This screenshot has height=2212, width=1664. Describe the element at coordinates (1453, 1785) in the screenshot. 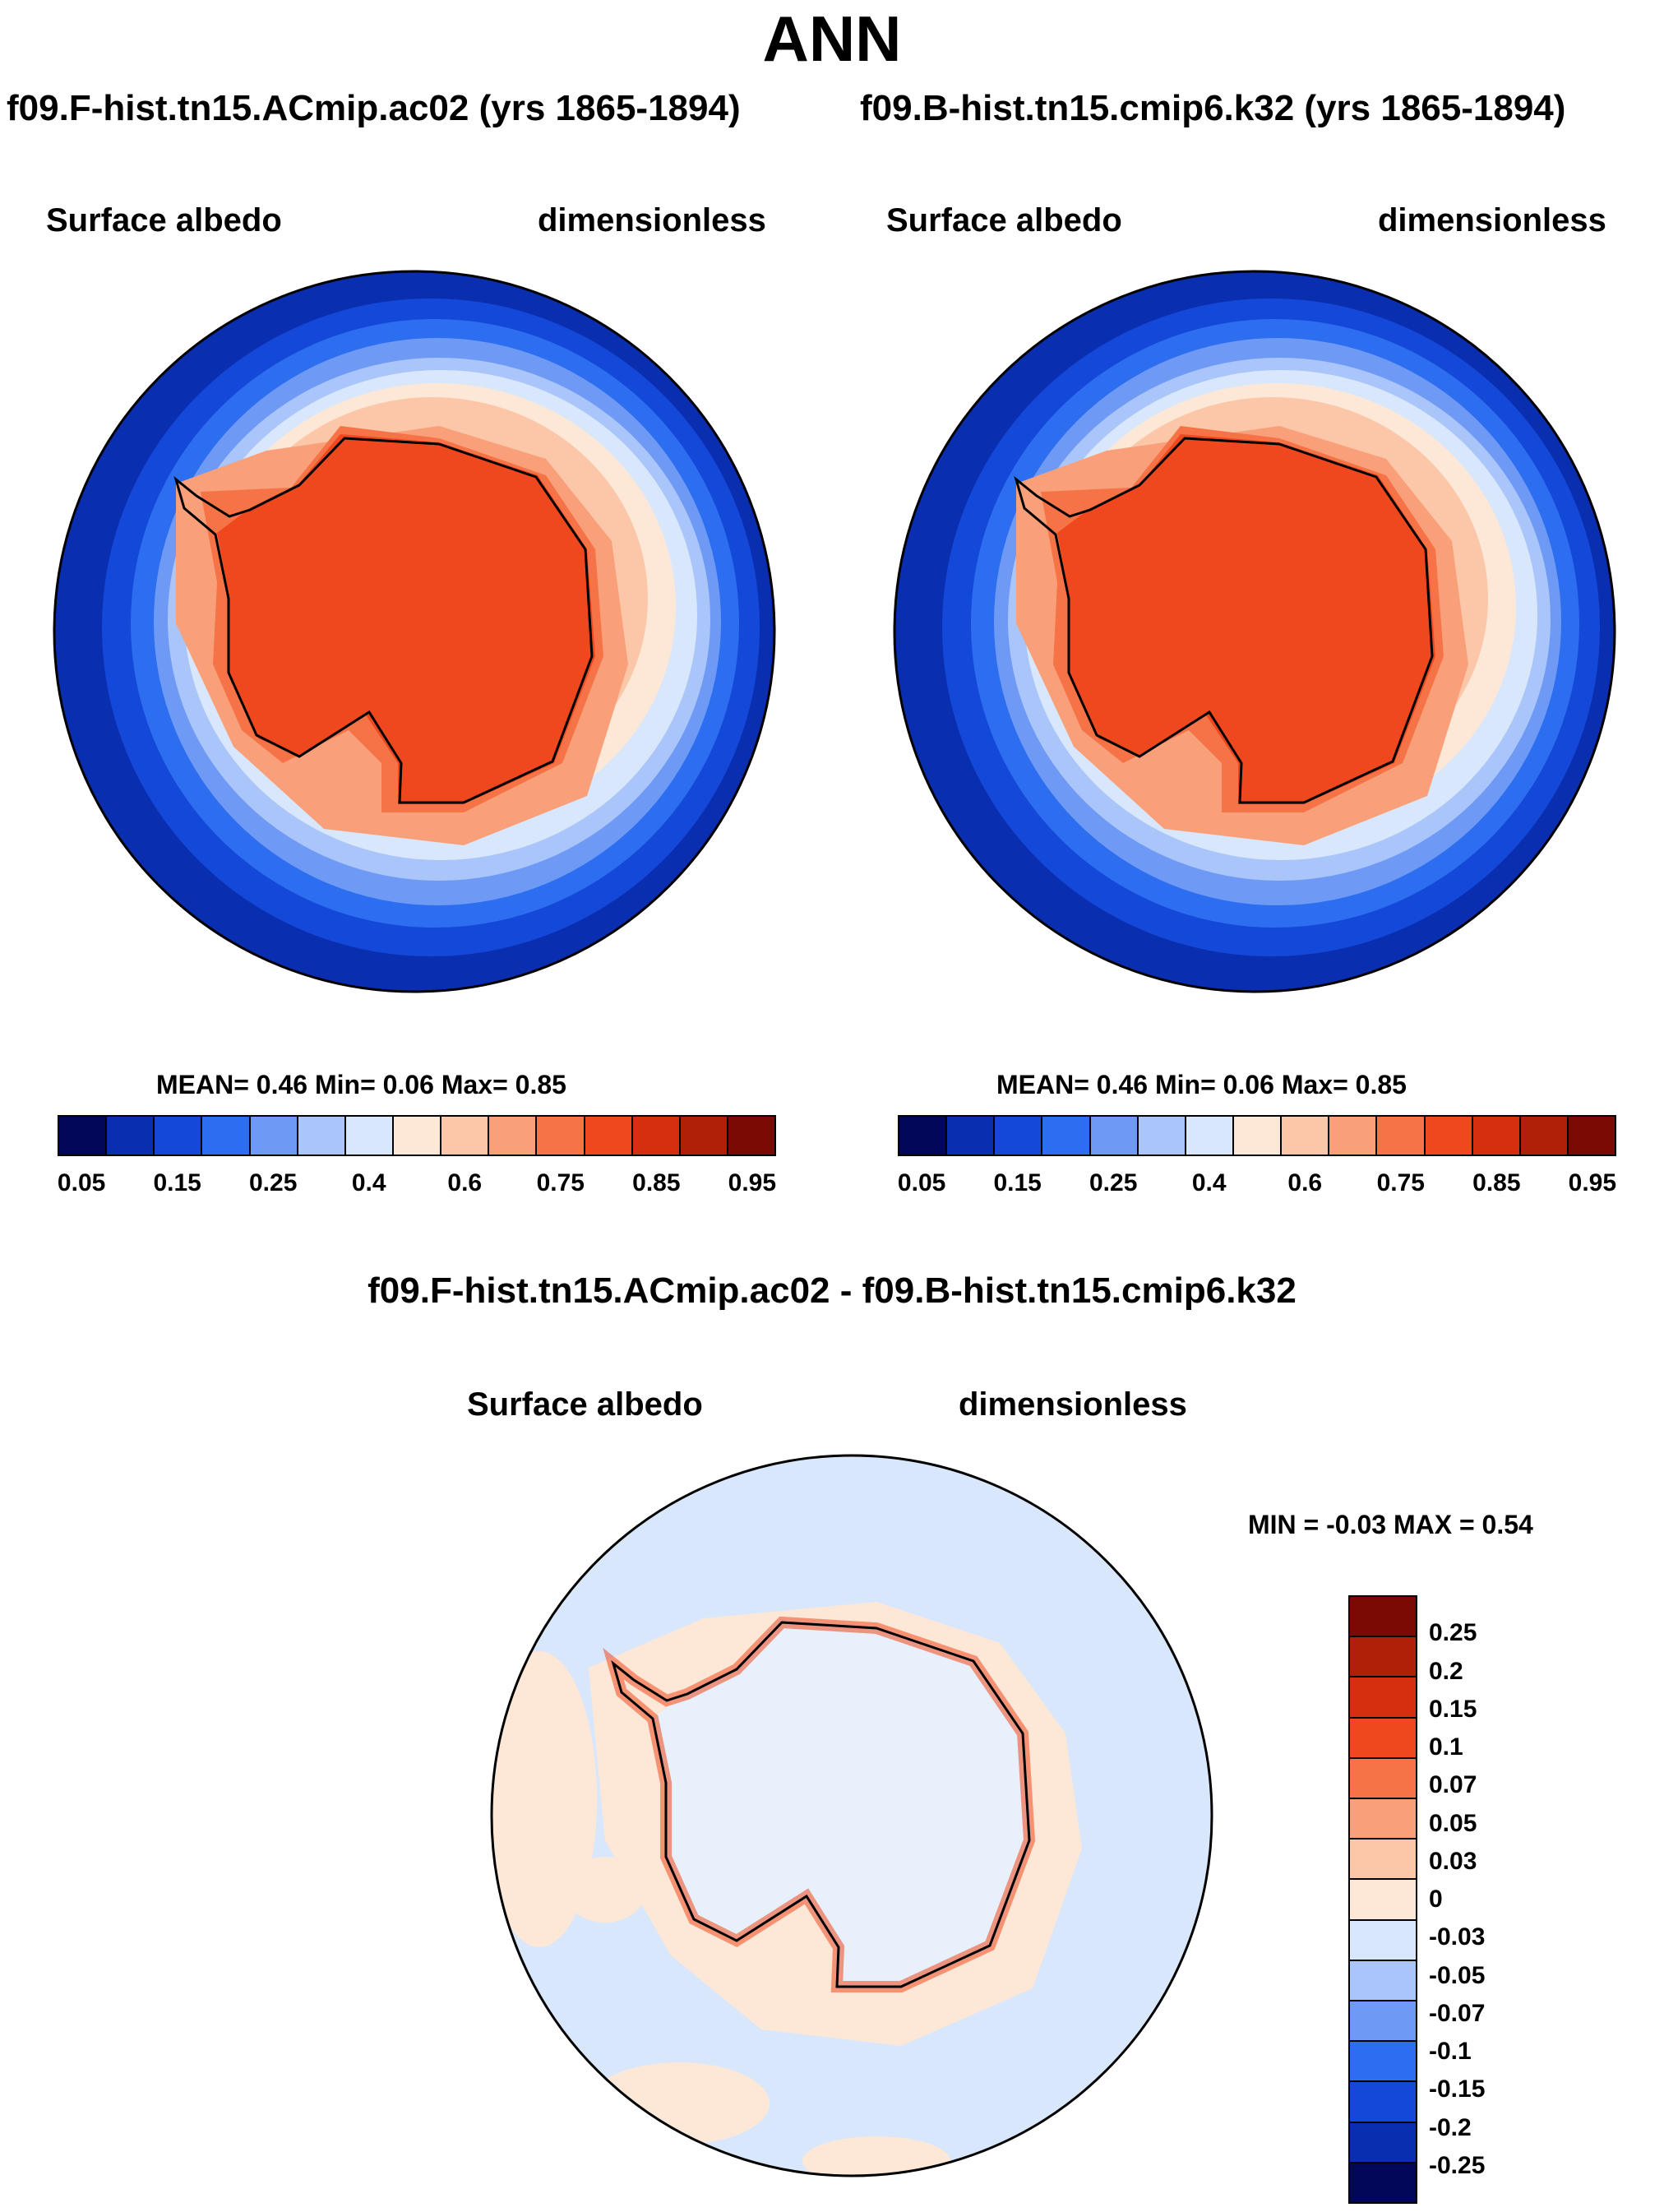

I see `diff-colorbar-tick-label: 0.07` at that location.